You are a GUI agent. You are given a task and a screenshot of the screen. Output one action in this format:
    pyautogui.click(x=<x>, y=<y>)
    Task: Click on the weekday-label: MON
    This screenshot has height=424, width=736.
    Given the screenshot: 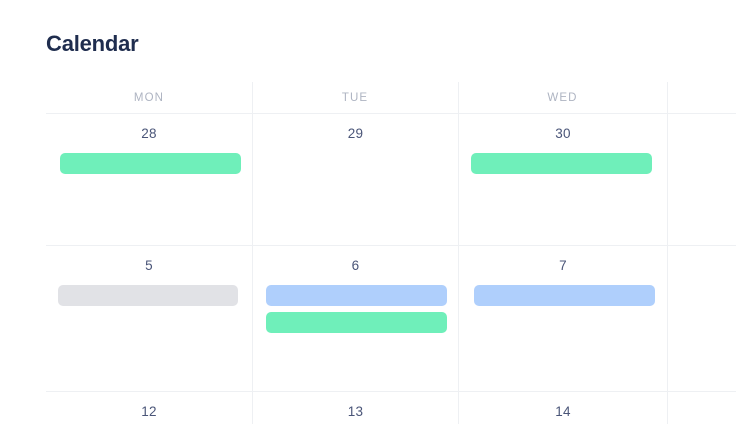 What is the action you would take?
    pyautogui.click(x=149, y=97)
    